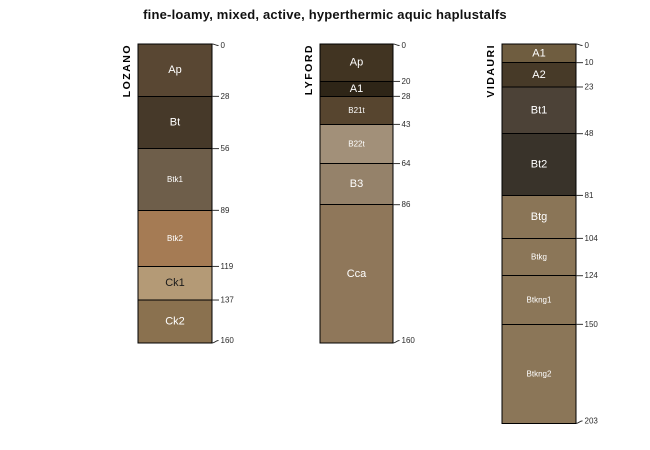  I want to click on horizon-rect-a2, so click(539, 75).